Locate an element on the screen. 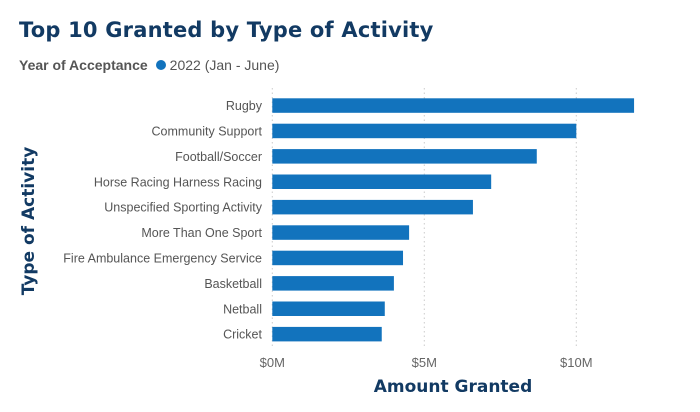  y-tick-label: Fire Ambulance Emergency Service is located at coordinates (162, 258).